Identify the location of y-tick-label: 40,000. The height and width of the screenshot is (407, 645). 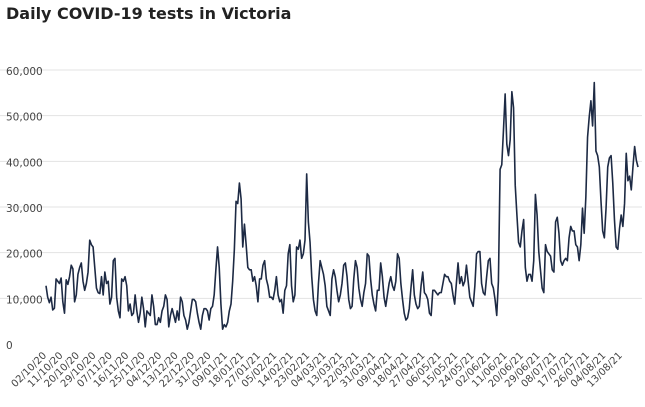
(24, 163).